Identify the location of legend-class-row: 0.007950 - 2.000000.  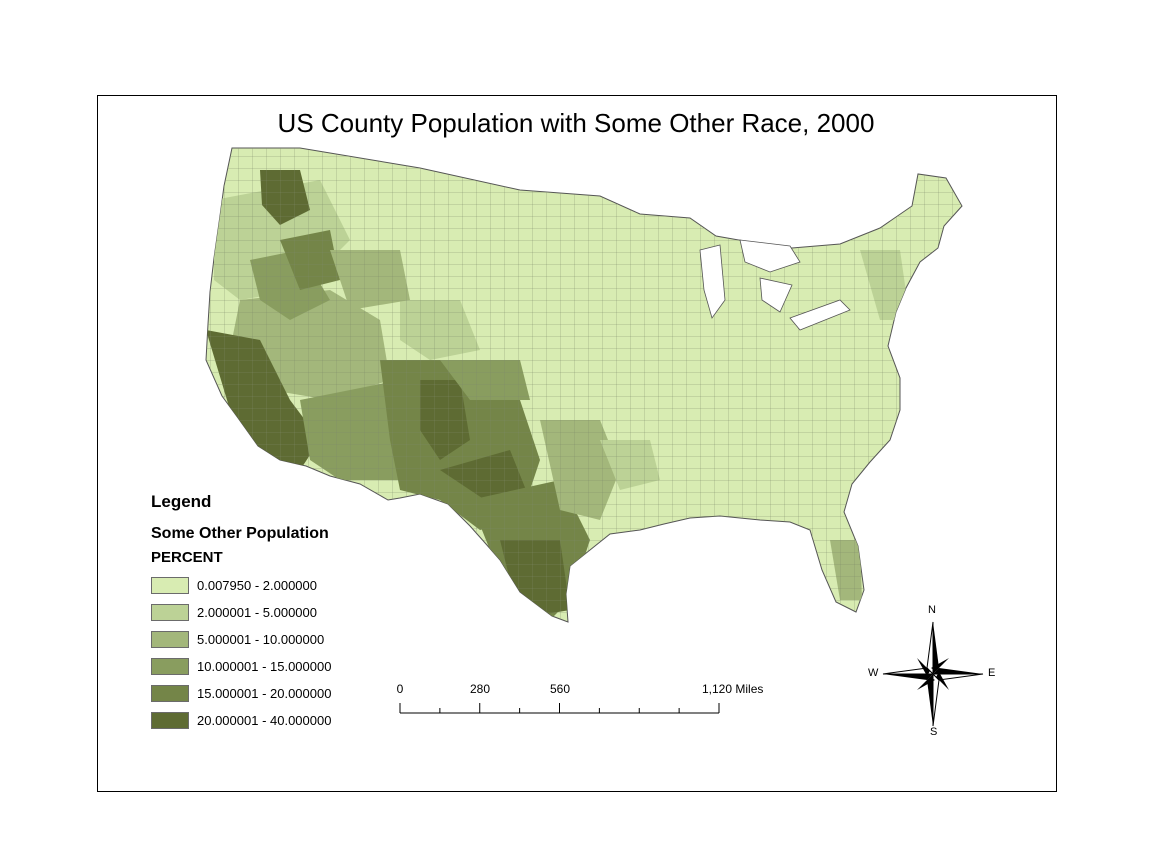
(241, 585).